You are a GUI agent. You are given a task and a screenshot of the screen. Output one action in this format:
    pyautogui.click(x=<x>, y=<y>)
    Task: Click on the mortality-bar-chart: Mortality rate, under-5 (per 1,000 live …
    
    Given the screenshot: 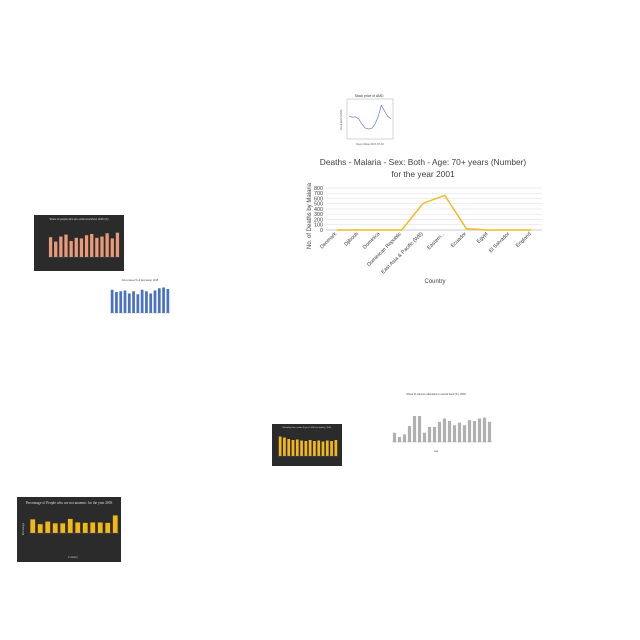 What is the action you would take?
    pyautogui.click(x=308, y=441)
    